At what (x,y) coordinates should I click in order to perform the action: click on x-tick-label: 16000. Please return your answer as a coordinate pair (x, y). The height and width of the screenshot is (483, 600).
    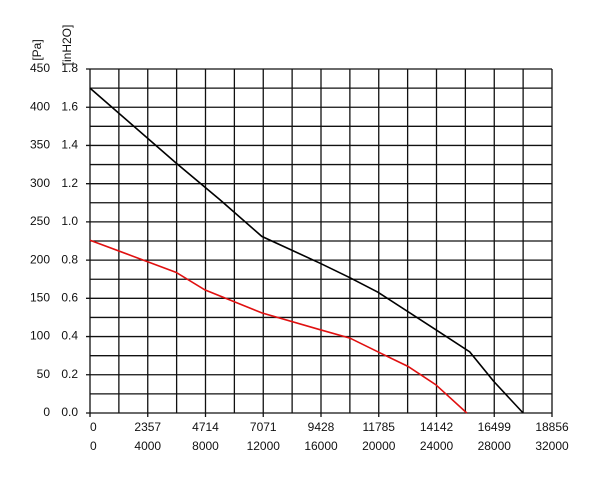
    Looking at the image, I should click on (321, 446).